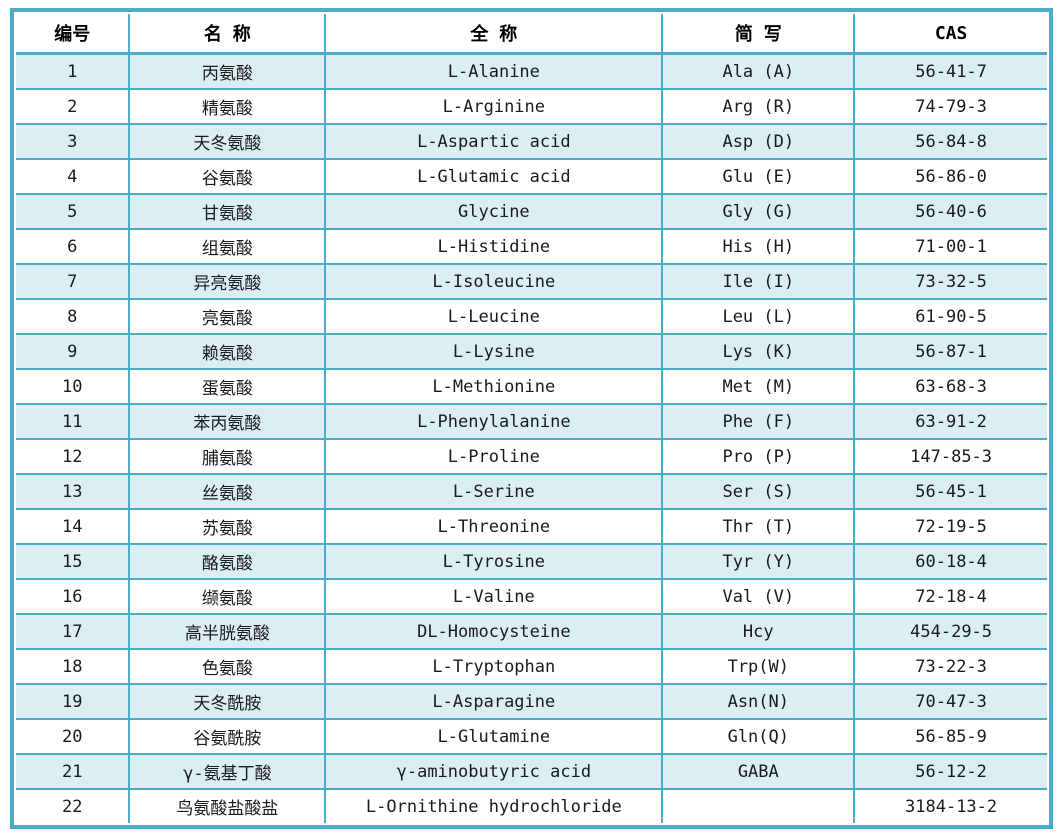 The width and height of the screenshot is (1063, 836). Describe the element at coordinates (227, 71) in the screenshot. I see `cell-name: 丙氨酸` at that location.